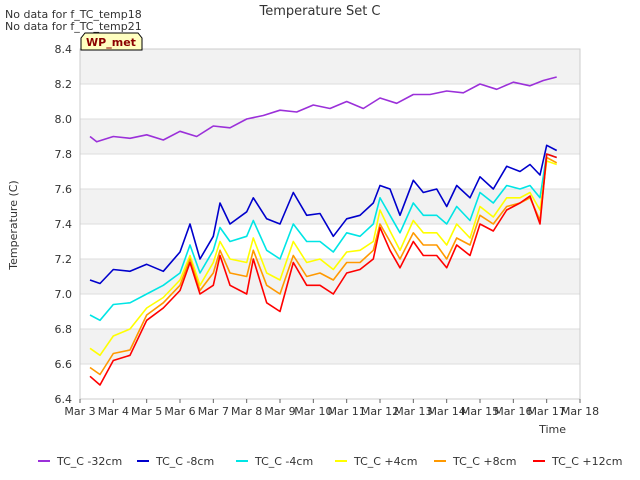 The image size is (640, 480). I want to click on x-tick-label: Mar 16, so click(513, 411).